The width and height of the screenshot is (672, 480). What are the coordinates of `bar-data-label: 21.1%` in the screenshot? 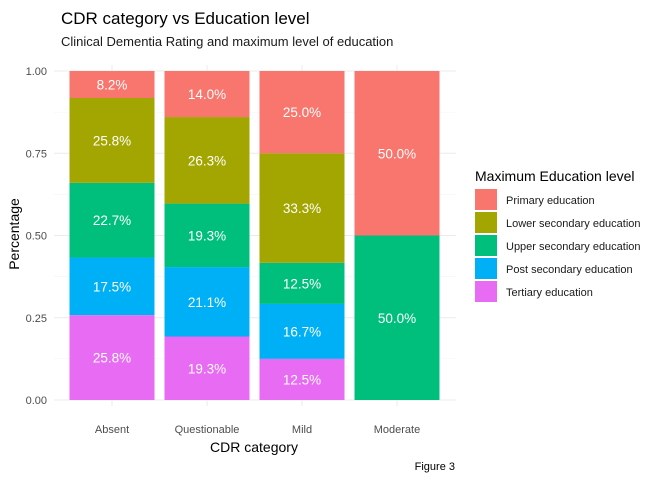 It's located at (207, 302).